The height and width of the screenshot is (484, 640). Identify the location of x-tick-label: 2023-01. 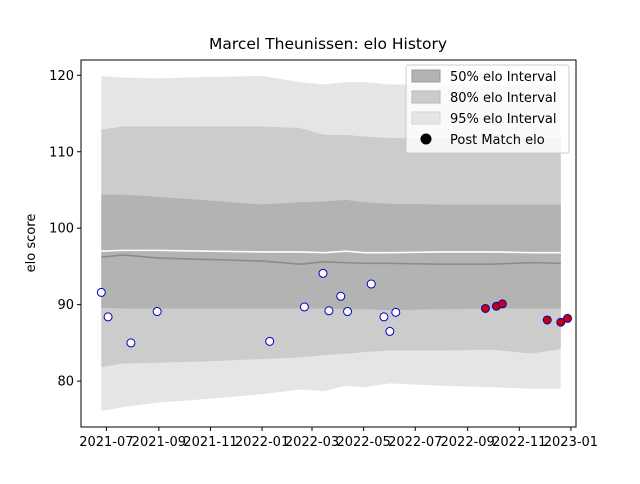
(571, 442).